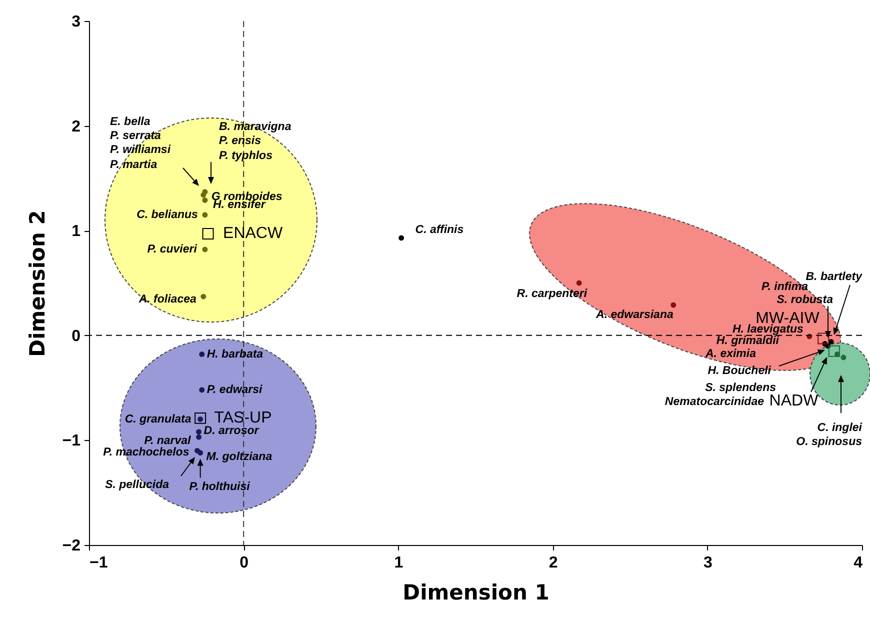 This screenshot has height=631, width=870. Describe the element at coordinates (146, 452) in the screenshot. I see `annotation: P. machochelos` at that location.